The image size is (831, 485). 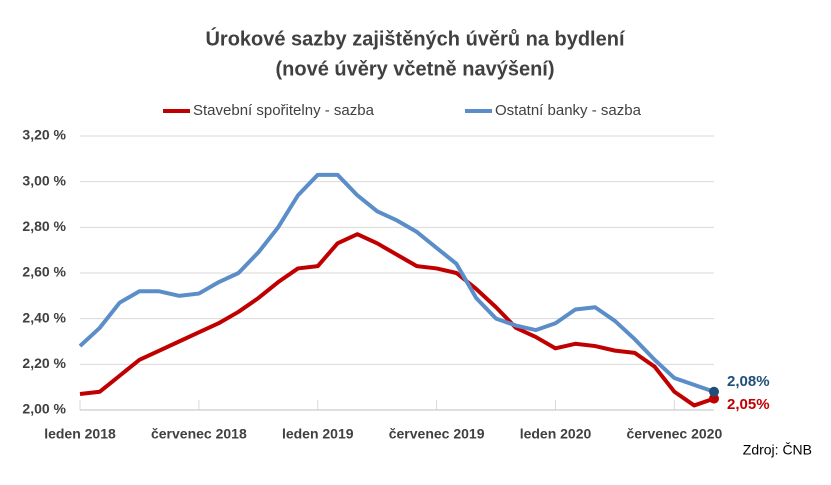 What do you see at coordinates (674, 434) in the screenshot?
I see `x-tick-label: červenec 2020` at bounding box center [674, 434].